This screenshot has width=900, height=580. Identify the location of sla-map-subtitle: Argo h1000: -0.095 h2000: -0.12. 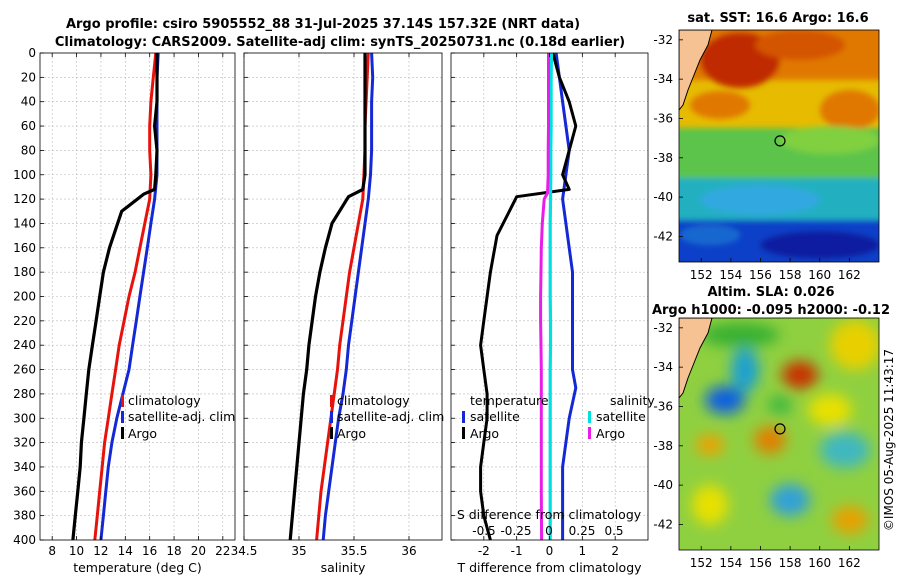
(771, 310).